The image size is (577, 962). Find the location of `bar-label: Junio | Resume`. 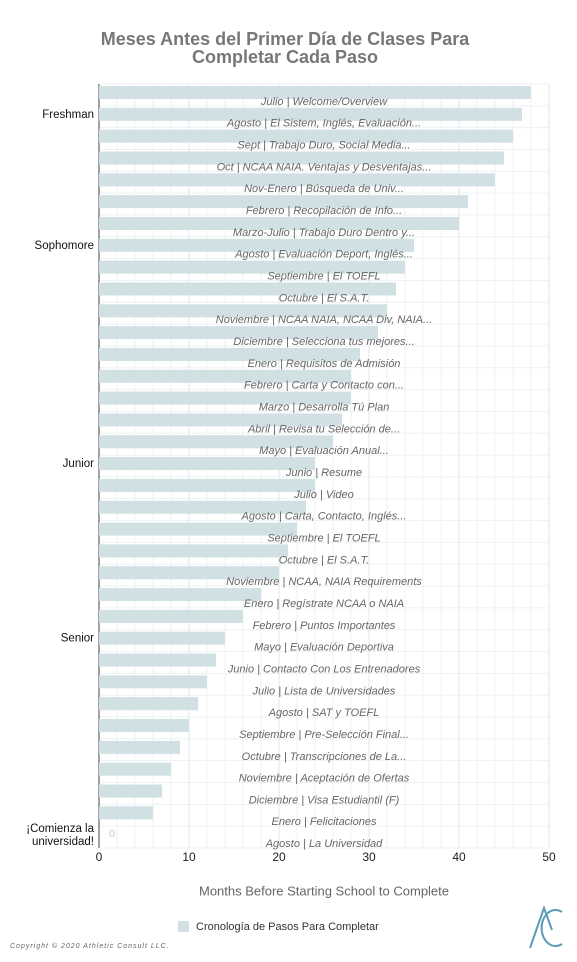

bar-label: Junio | Resume is located at coordinates (323, 473).